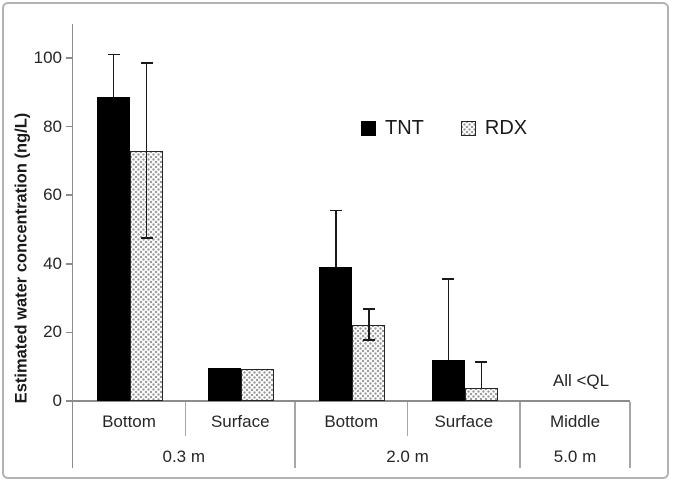  Describe the element at coordinates (52, 195) in the screenshot. I see `y-tick-label: 60` at that location.